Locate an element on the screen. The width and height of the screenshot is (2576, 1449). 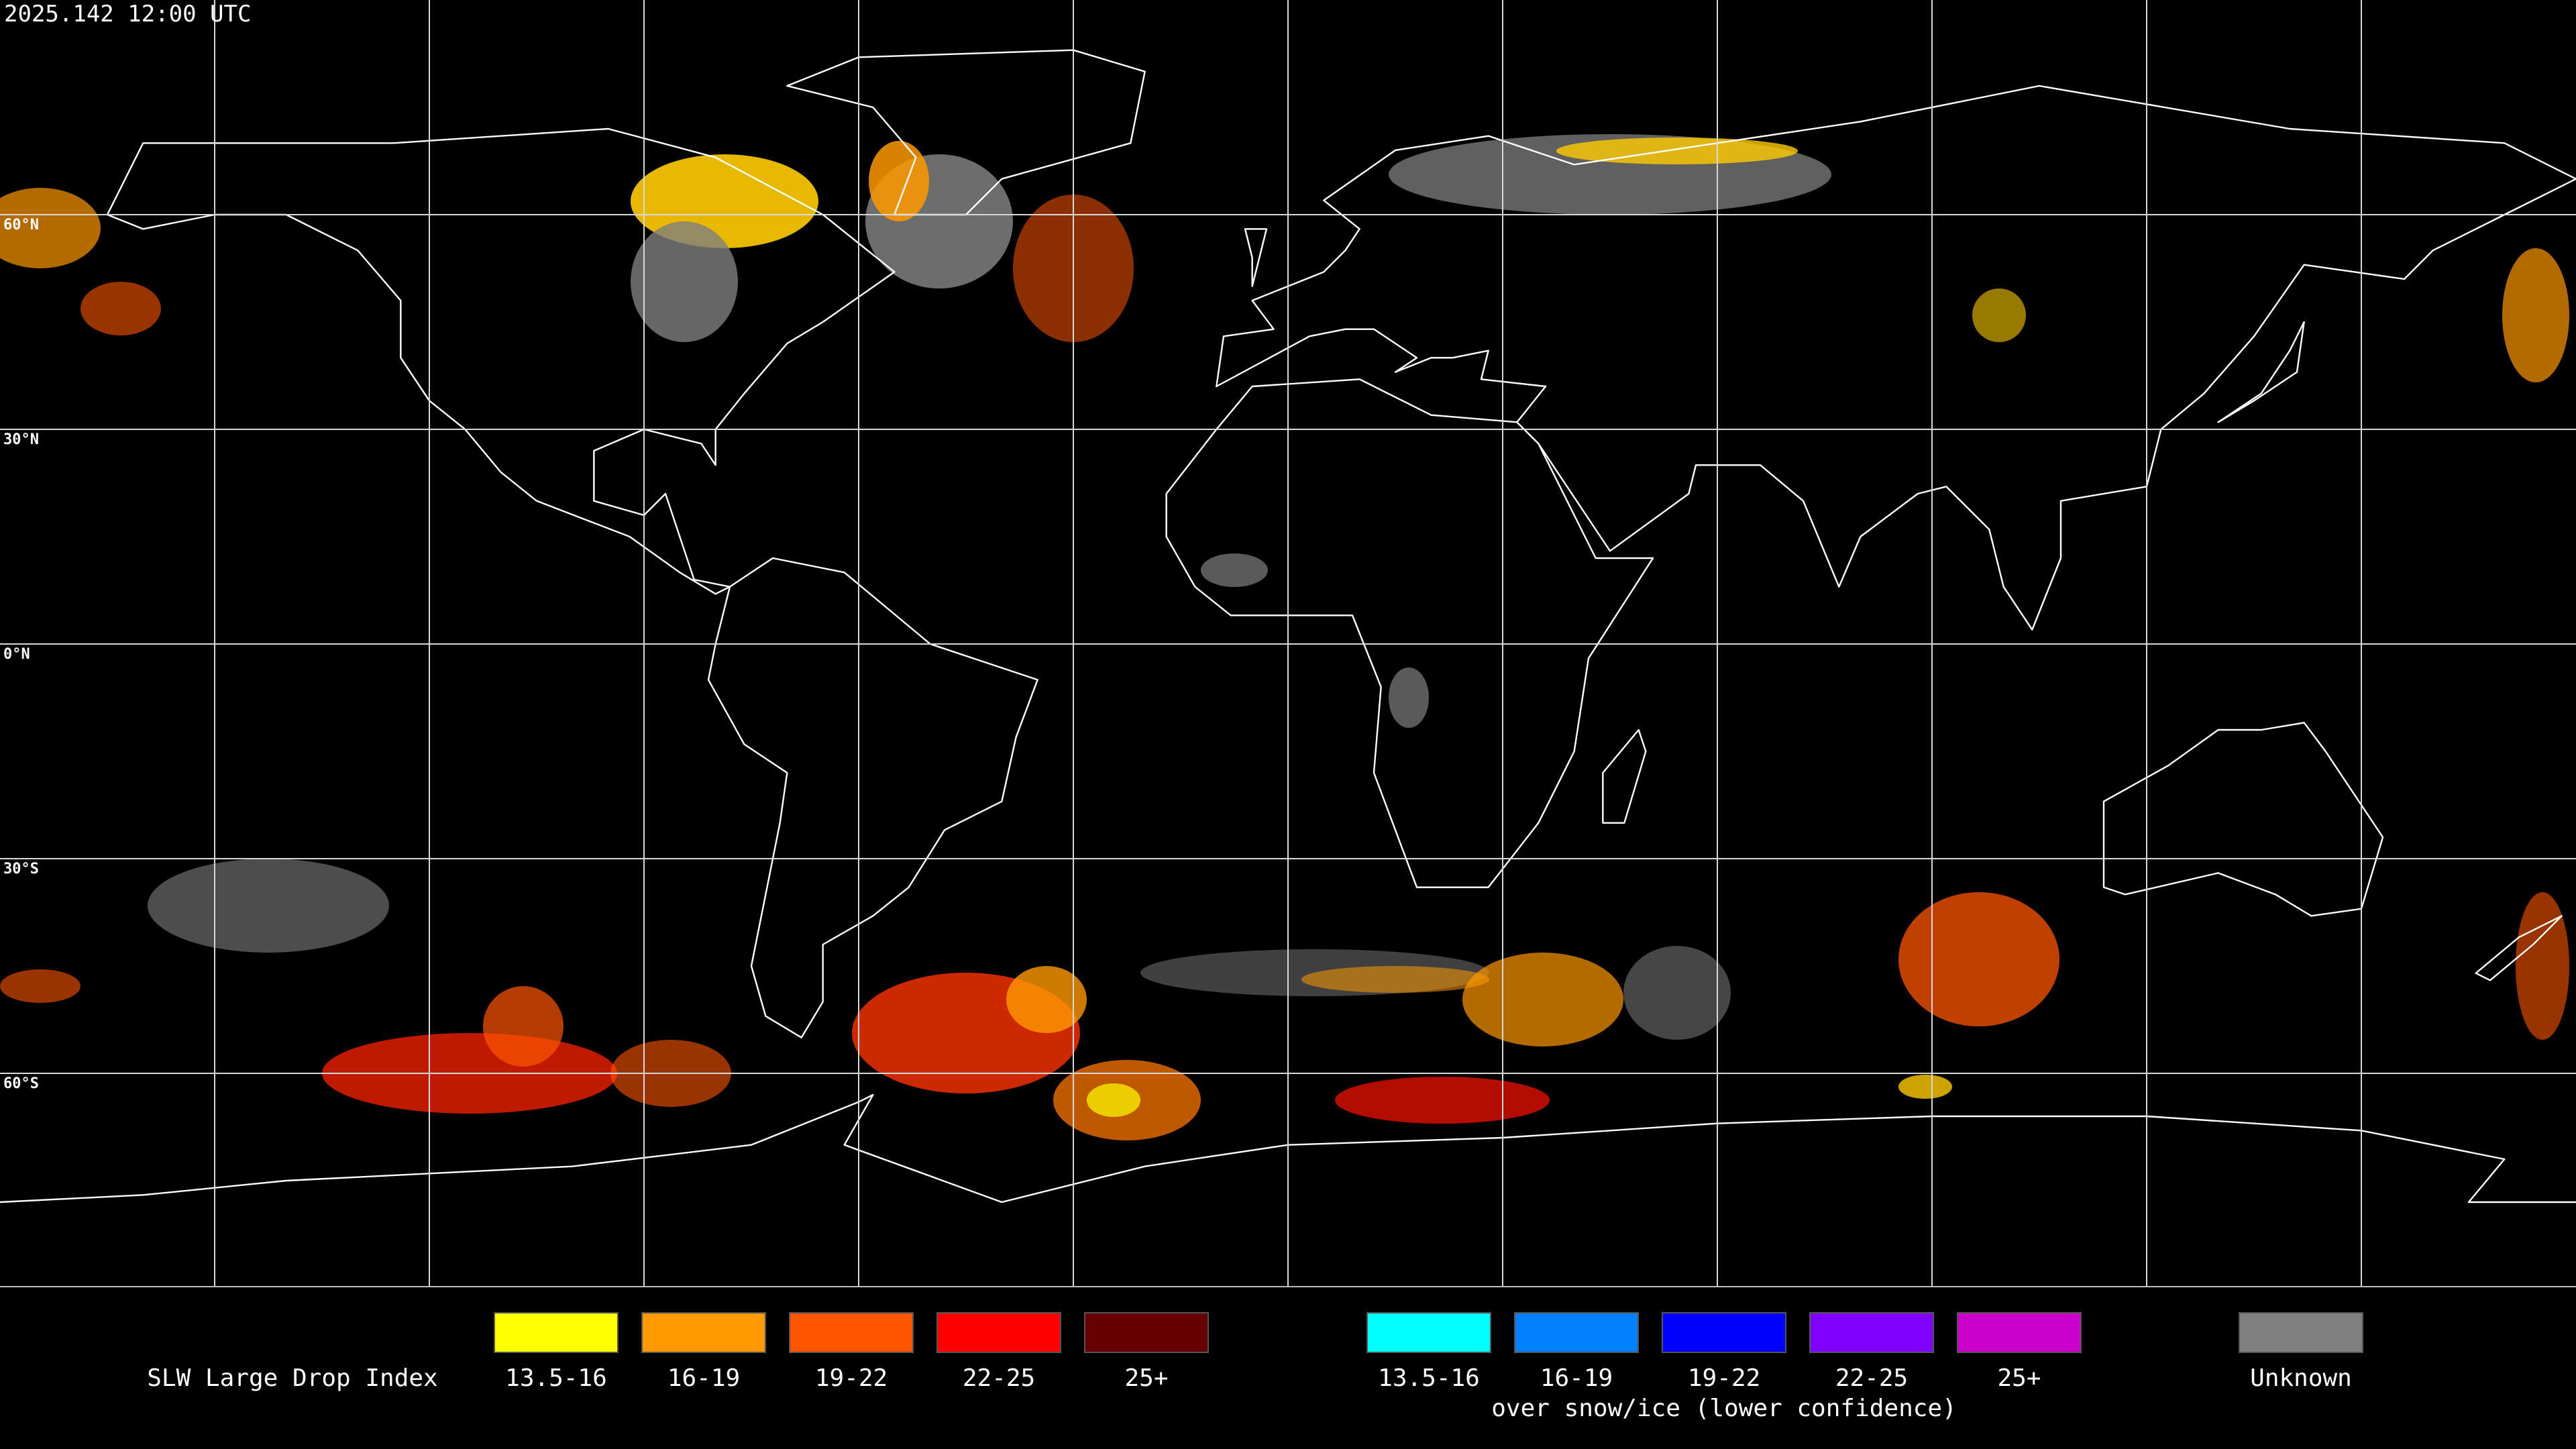
legend-title: SLW Large Drop Index is located at coordinates (292, 1378).